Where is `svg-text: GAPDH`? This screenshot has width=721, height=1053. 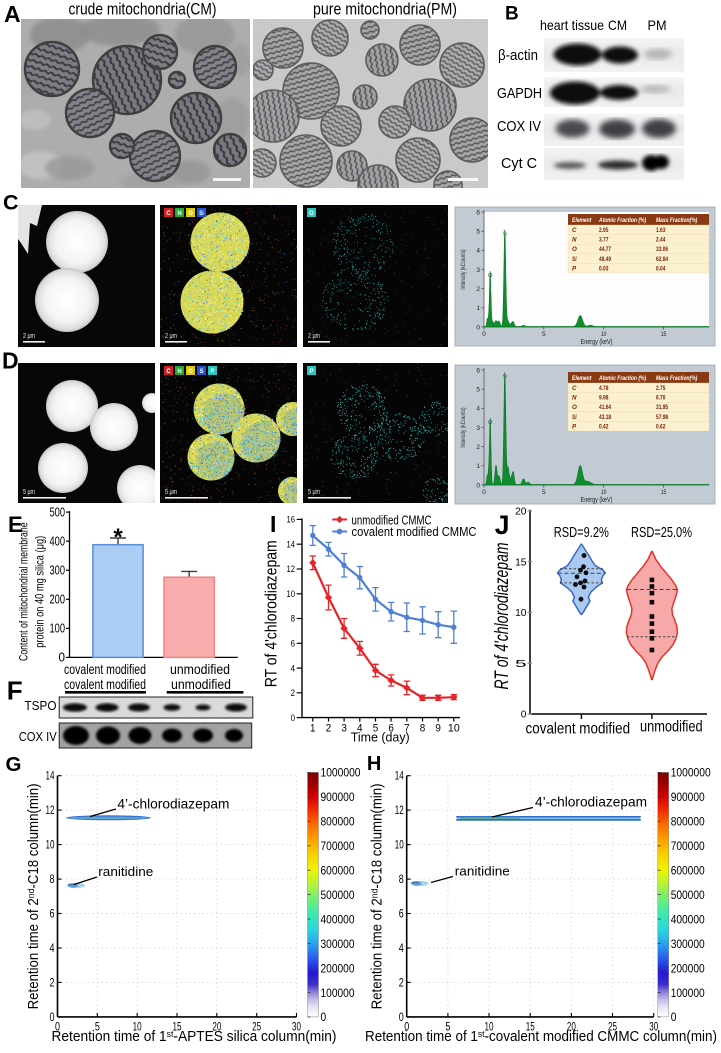
svg-text: GAPDH is located at coordinates (519, 94).